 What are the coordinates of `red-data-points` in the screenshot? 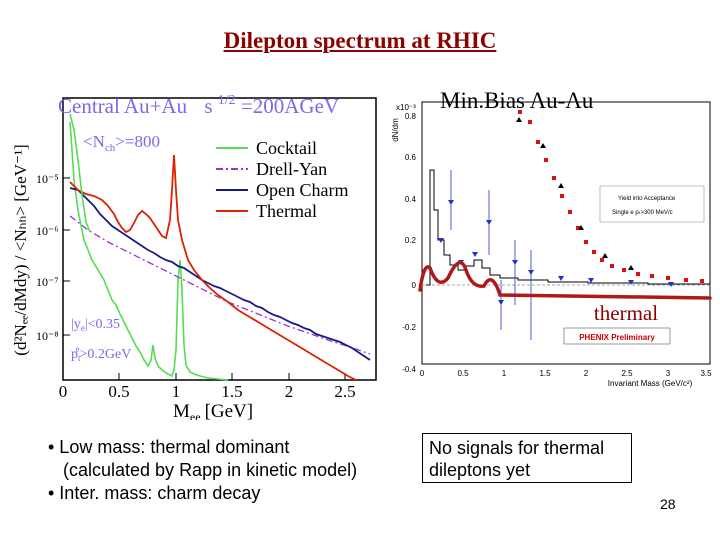 It's located at (611, 196).